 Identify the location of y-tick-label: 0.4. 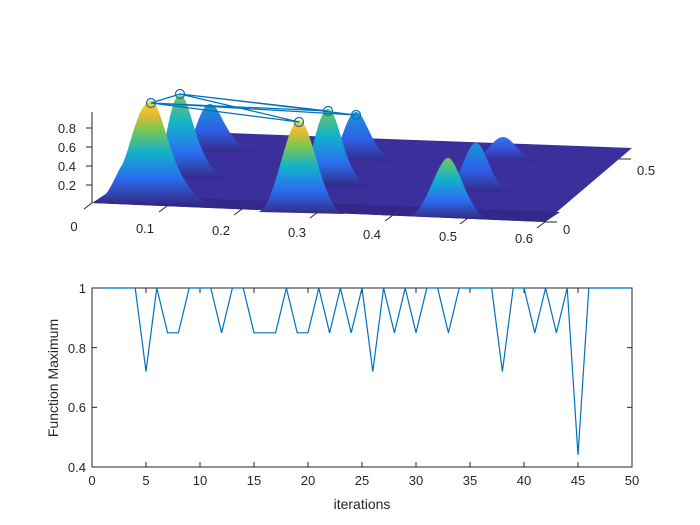
(77, 467).